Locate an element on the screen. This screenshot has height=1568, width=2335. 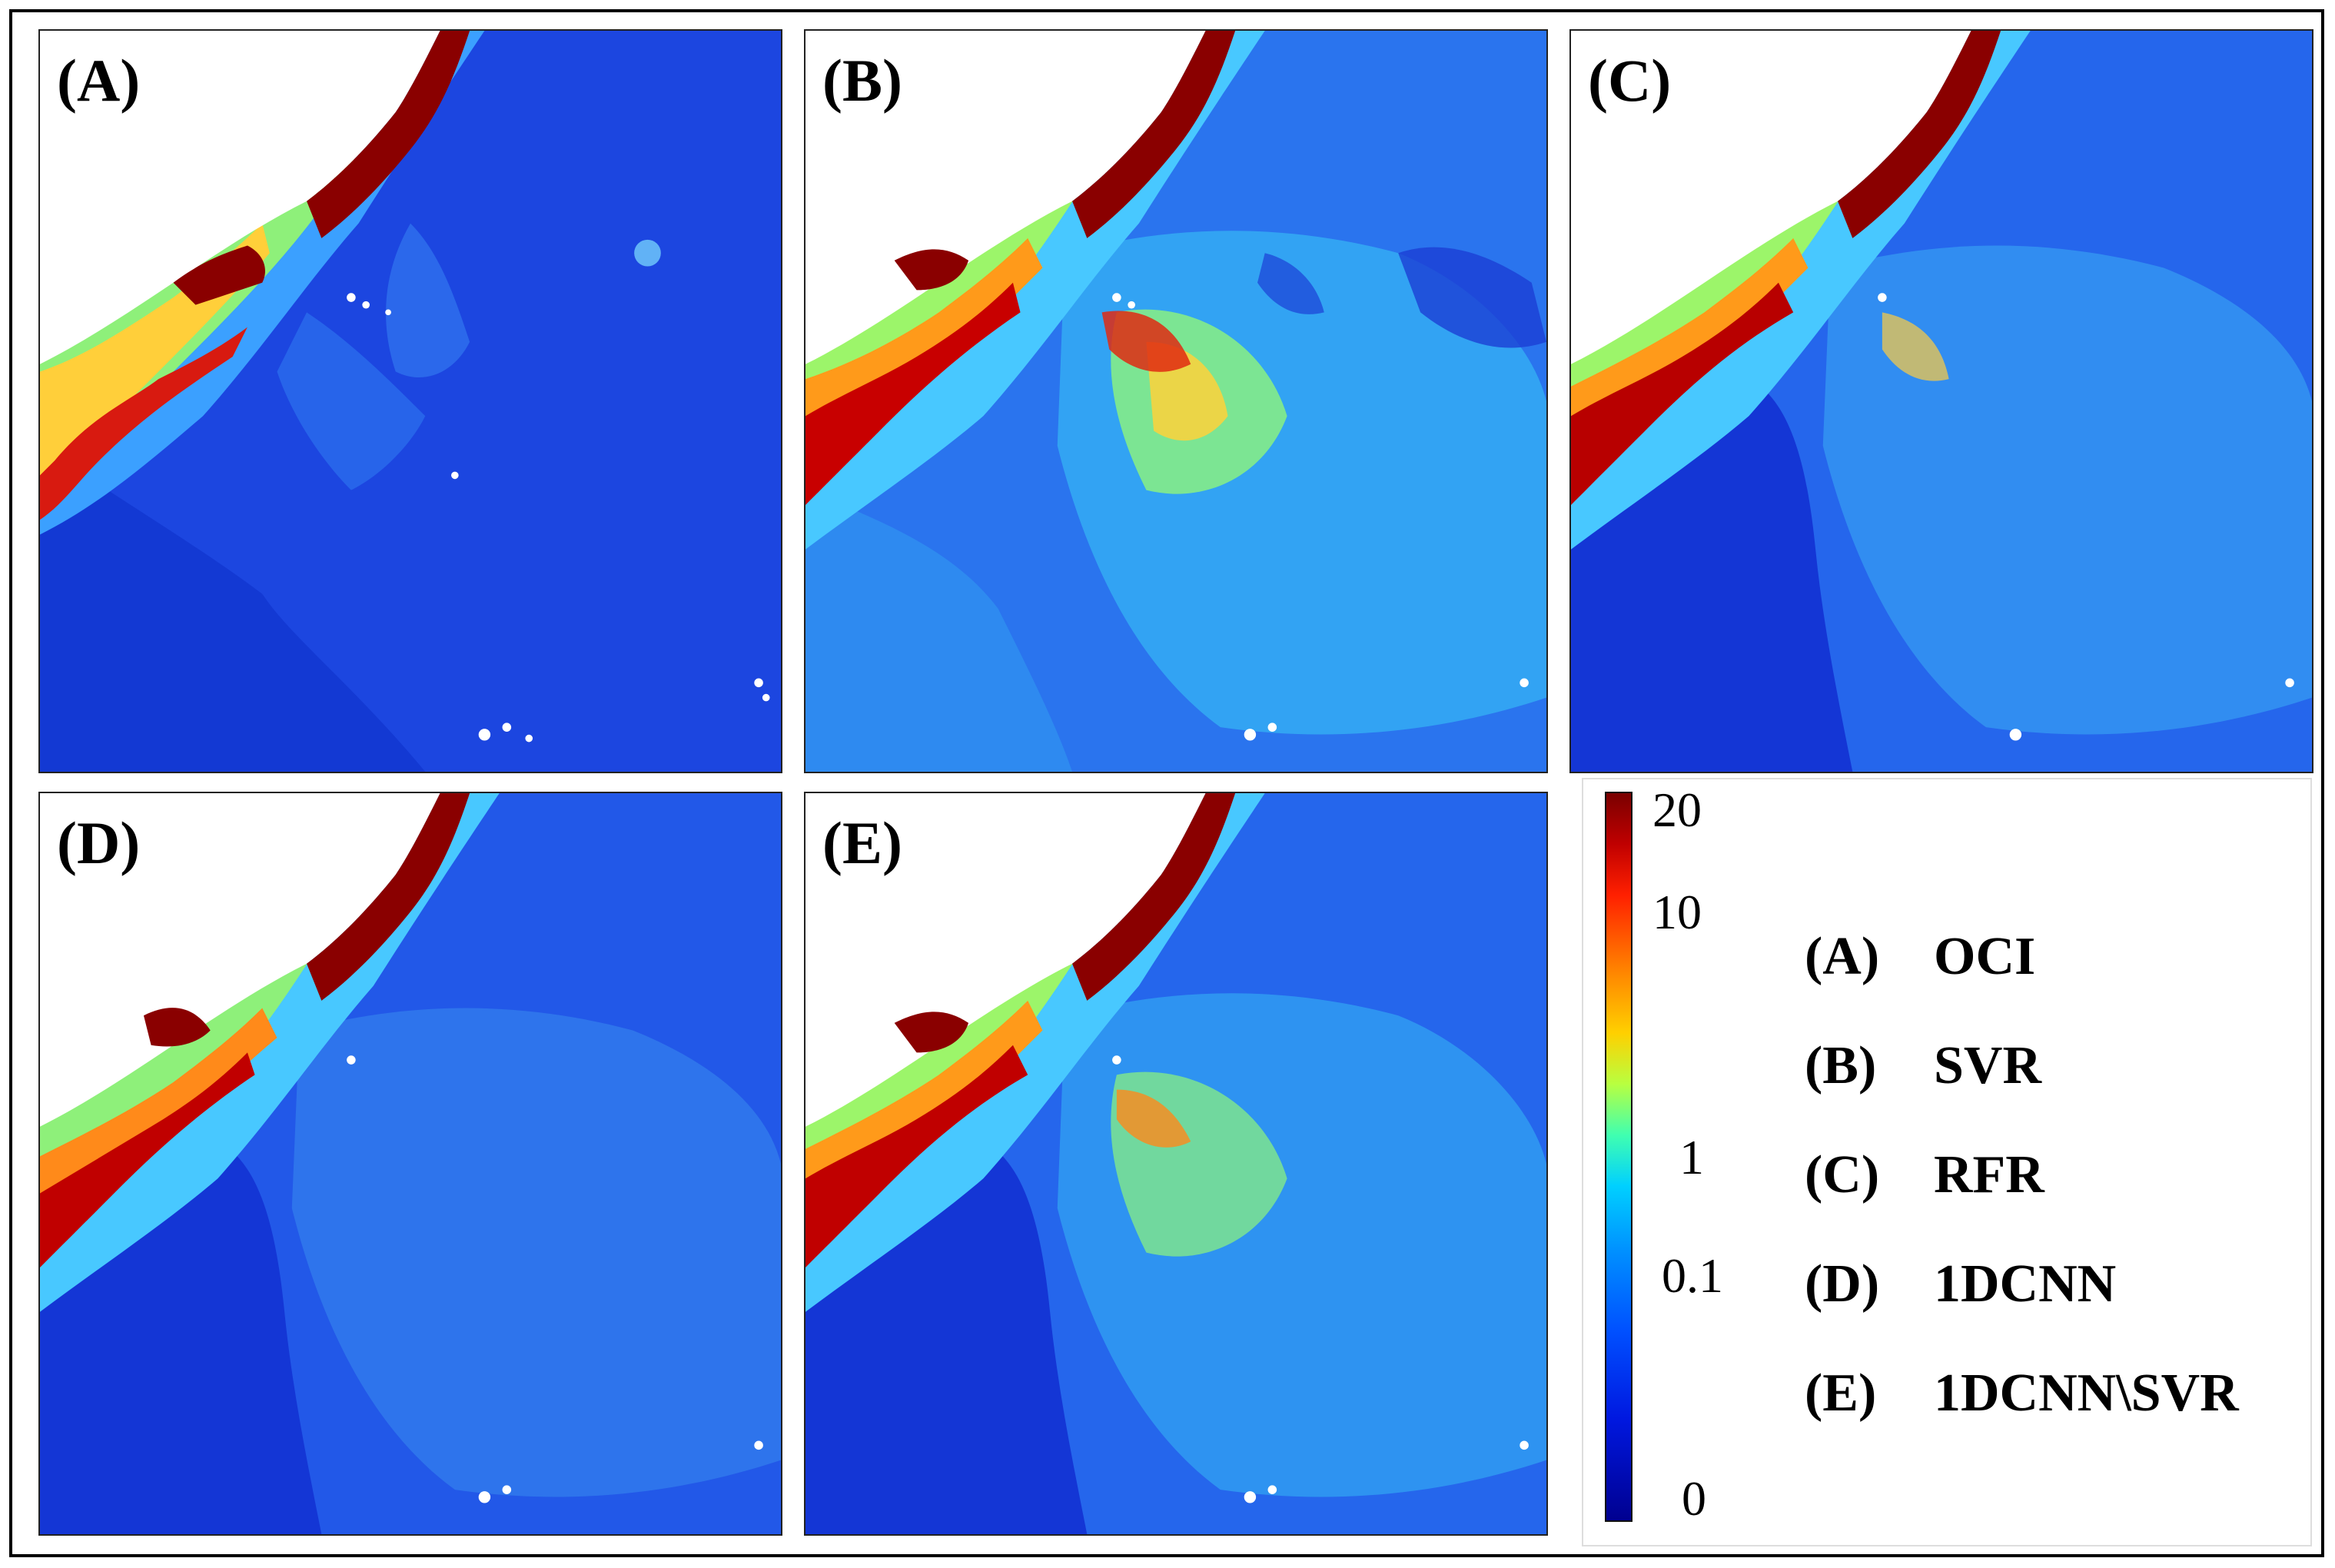
colorbar-tick-0-1: 0.1 is located at coordinates (1693, 1275).